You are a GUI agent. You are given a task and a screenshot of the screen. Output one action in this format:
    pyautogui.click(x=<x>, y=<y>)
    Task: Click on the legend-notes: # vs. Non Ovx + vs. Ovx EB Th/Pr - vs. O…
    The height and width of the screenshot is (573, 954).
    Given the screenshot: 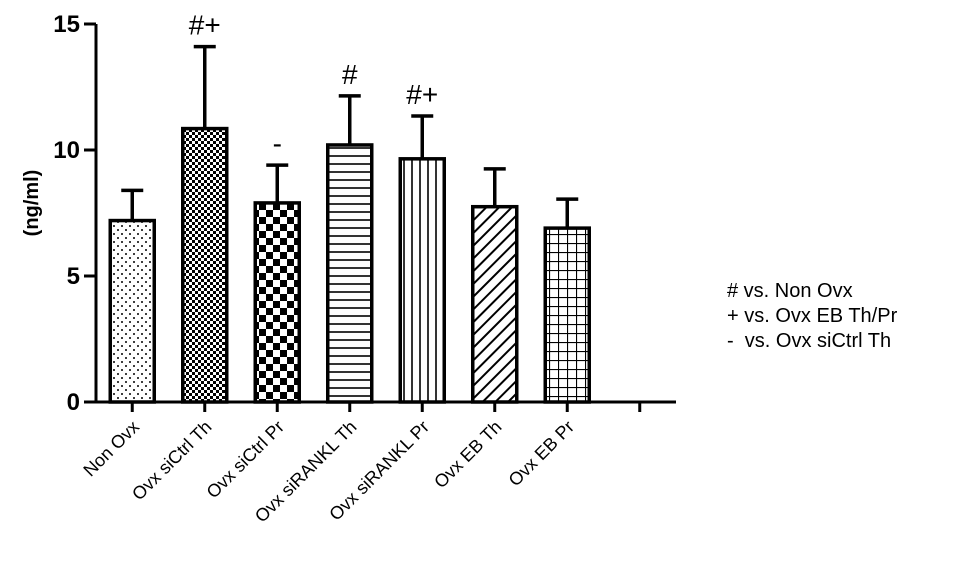 What is the action you would take?
    pyautogui.click(x=812, y=316)
    